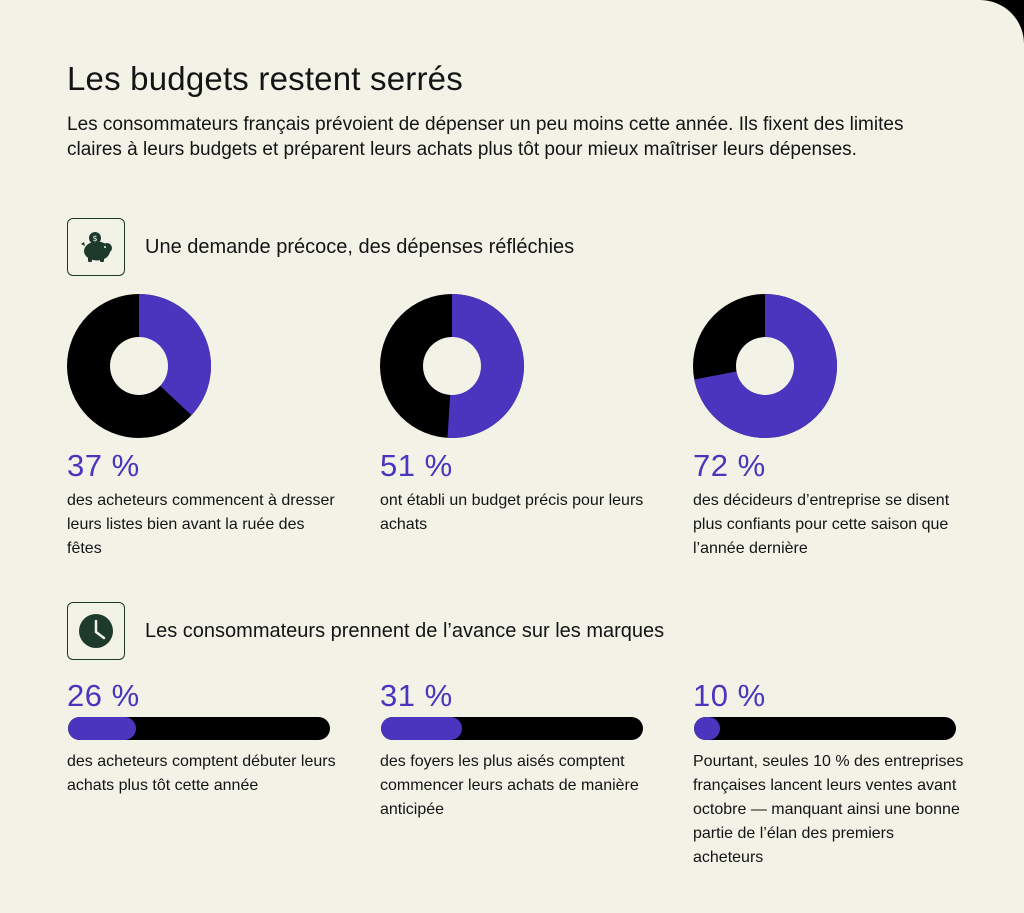 This screenshot has width=1024, height=913. I want to click on page-title: Les budgets restent serrés, so click(265, 78).